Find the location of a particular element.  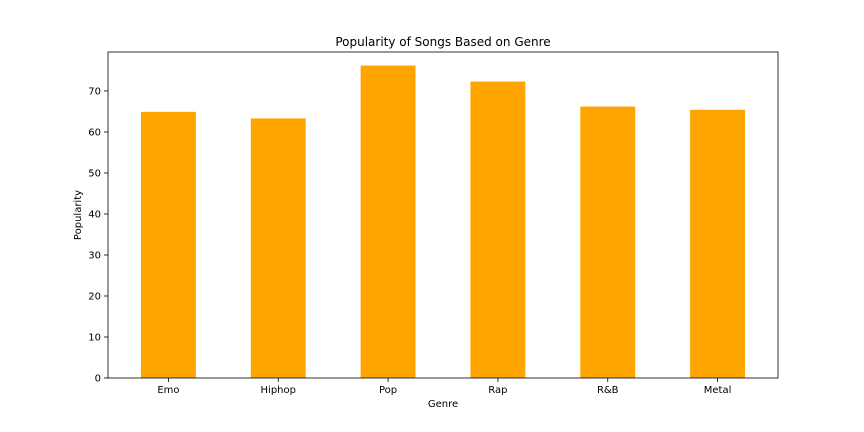

bar-rap is located at coordinates (498, 229).